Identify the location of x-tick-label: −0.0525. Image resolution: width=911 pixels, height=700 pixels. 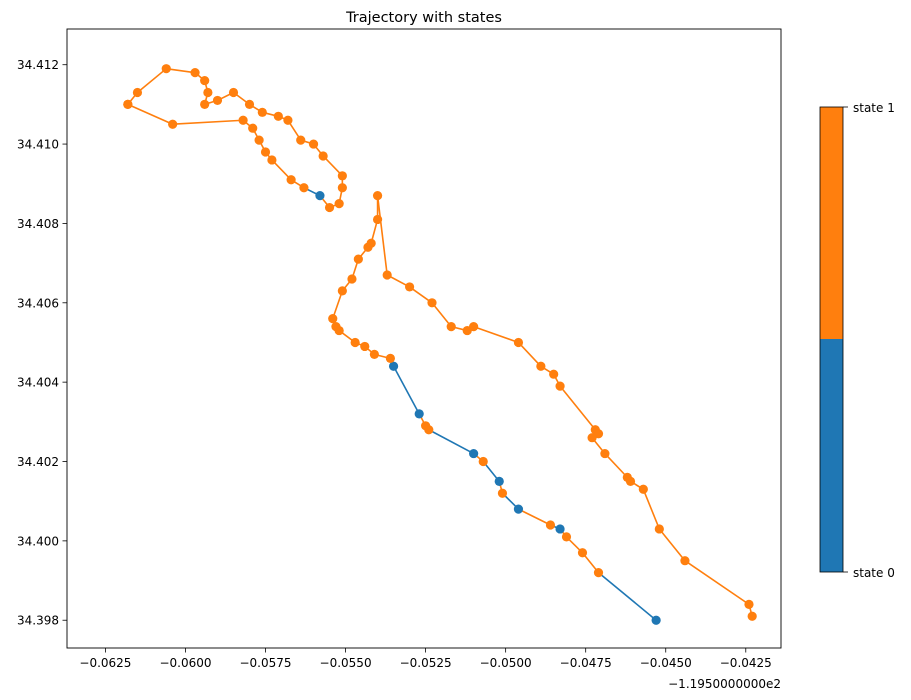
(426, 663).